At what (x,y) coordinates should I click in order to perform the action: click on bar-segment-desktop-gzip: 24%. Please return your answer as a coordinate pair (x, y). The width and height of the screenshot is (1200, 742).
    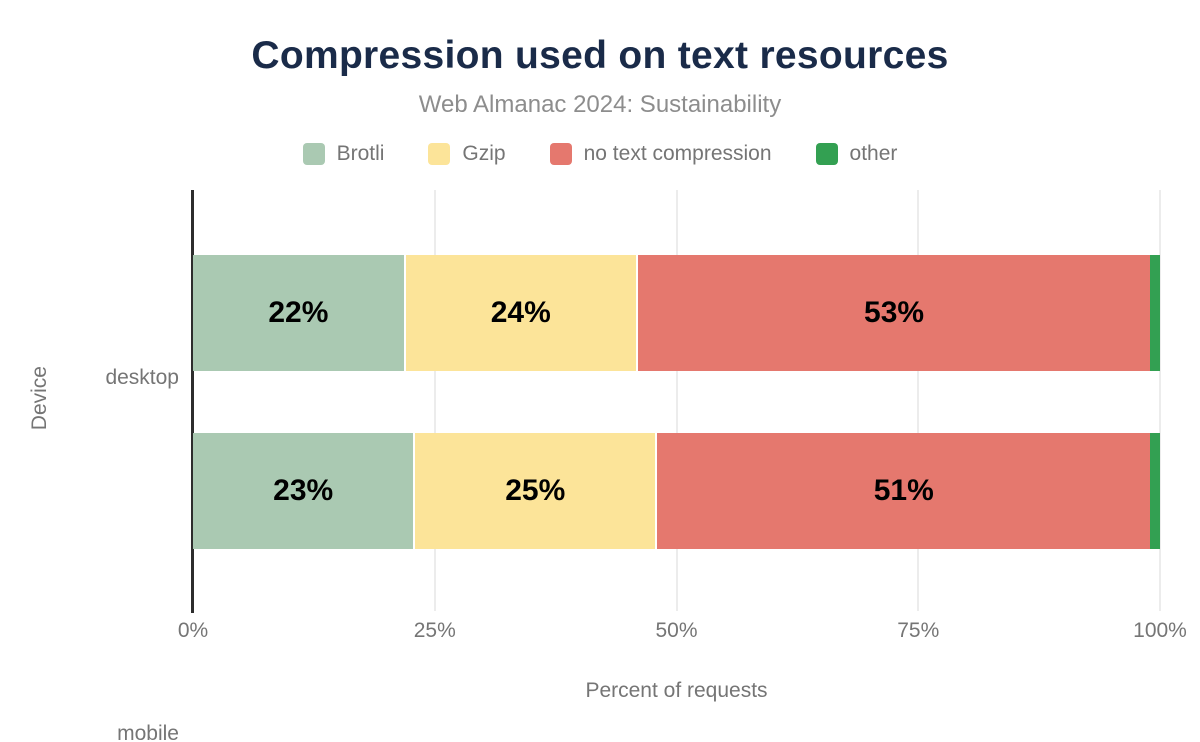
    Looking at the image, I should click on (521, 313).